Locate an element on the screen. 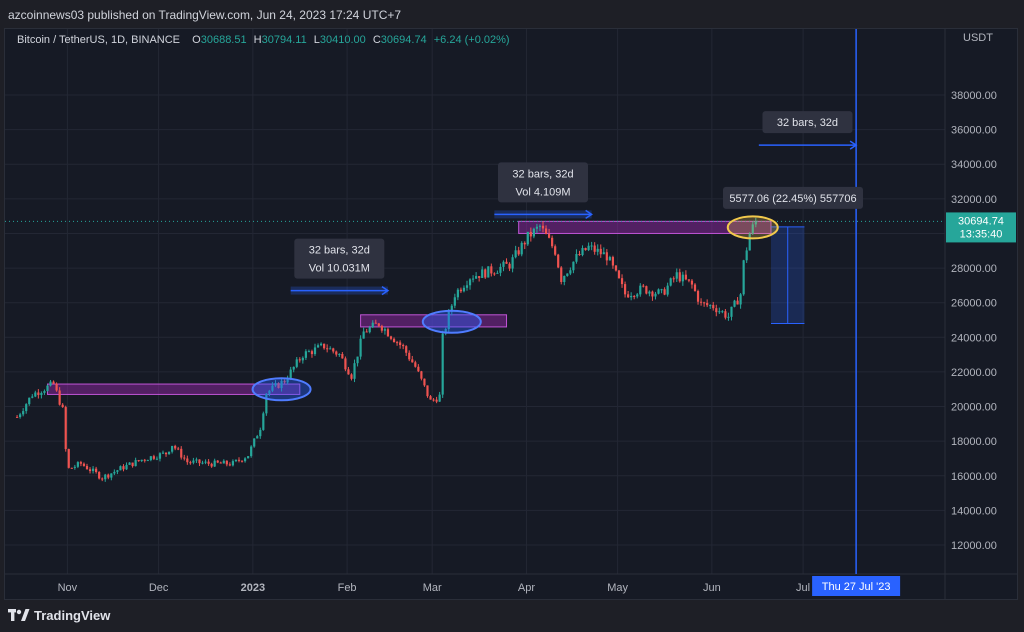  tradingview-logo-icon is located at coordinates (19, 614).